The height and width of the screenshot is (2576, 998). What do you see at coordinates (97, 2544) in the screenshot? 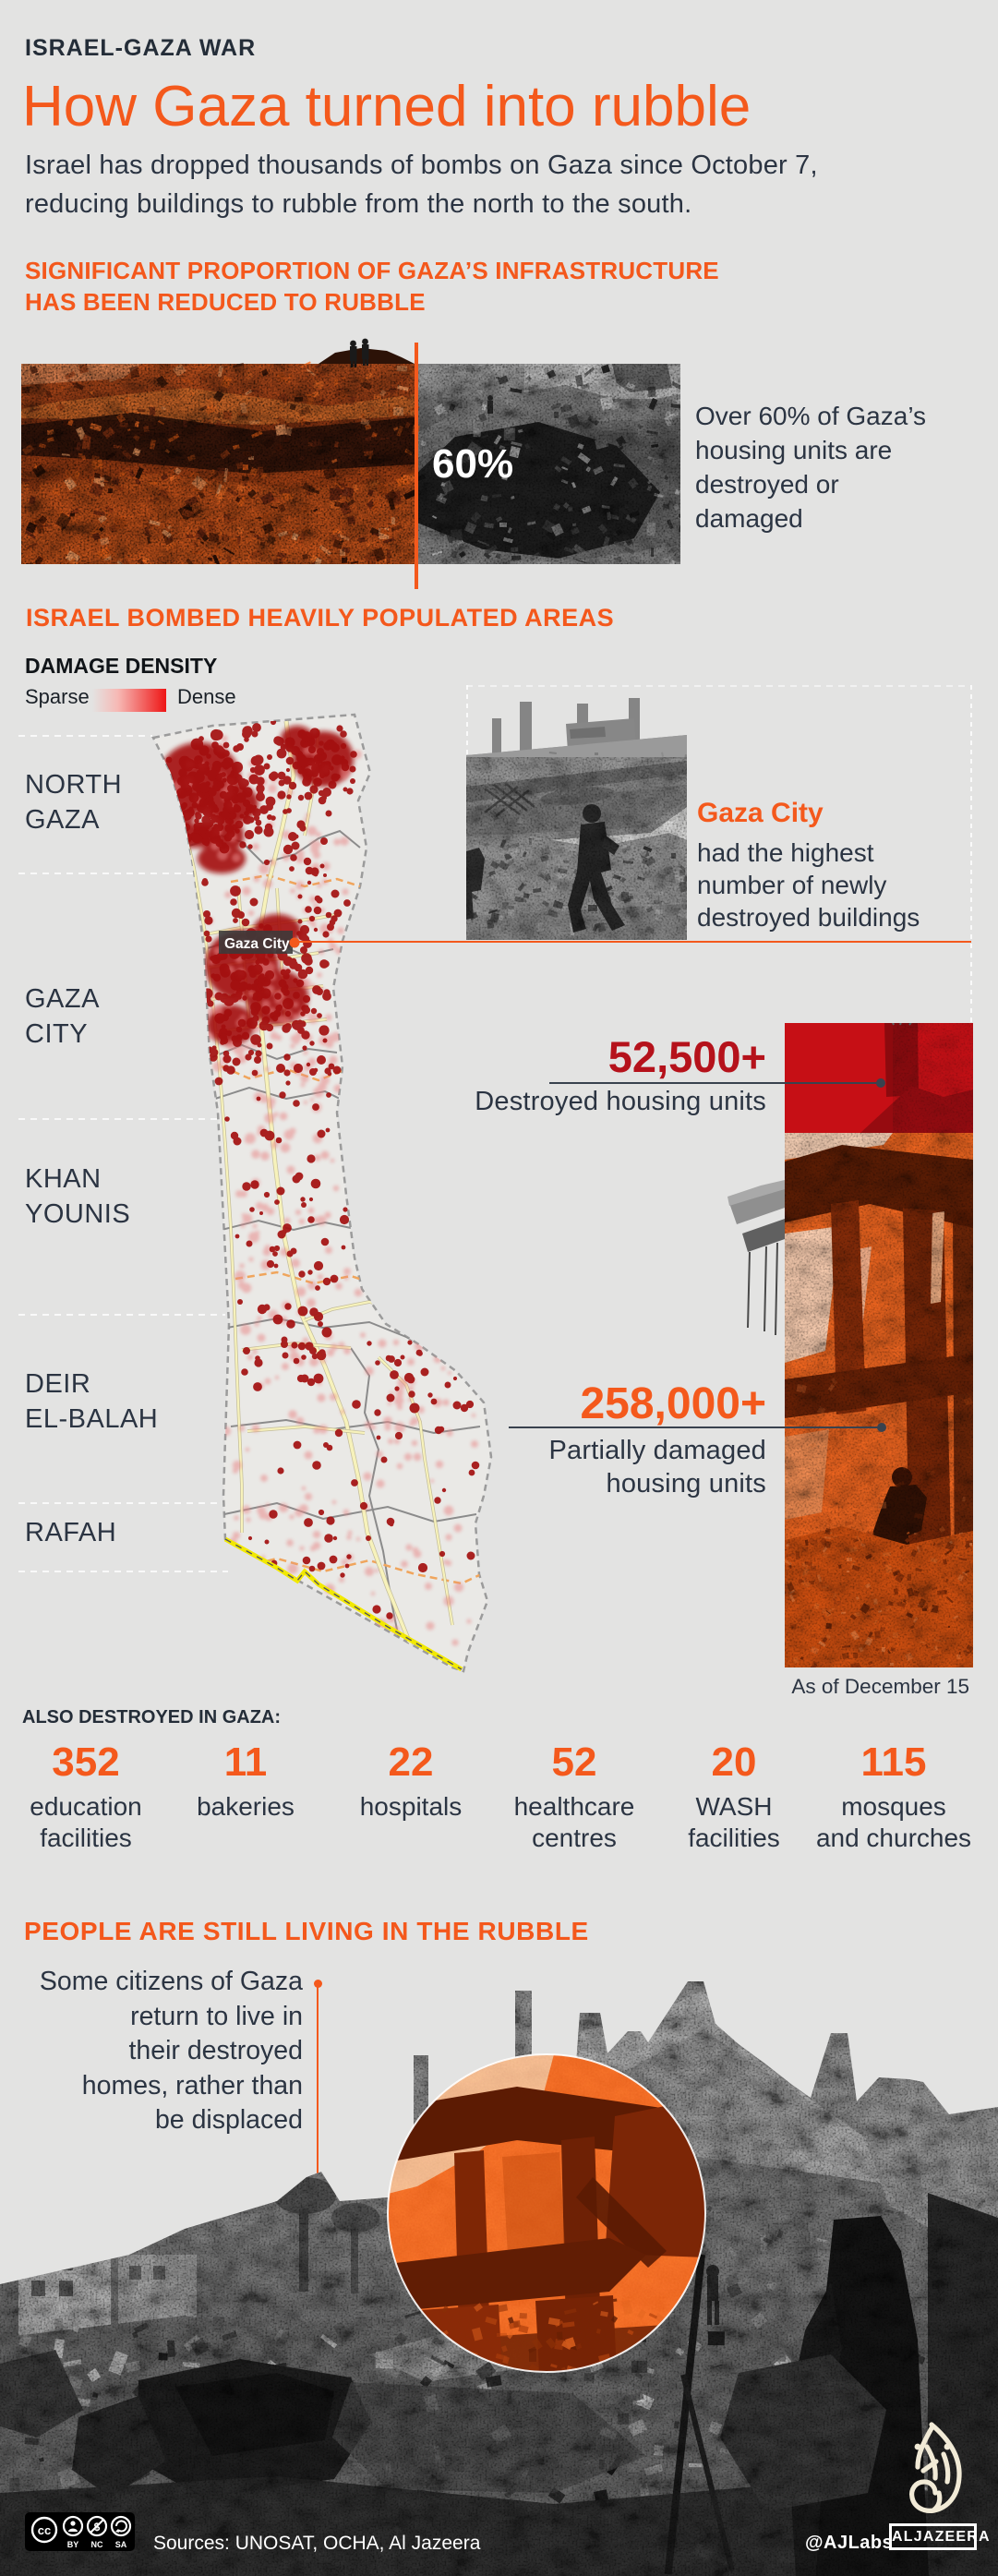
I see `svg-text: NC` at bounding box center [97, 2544].